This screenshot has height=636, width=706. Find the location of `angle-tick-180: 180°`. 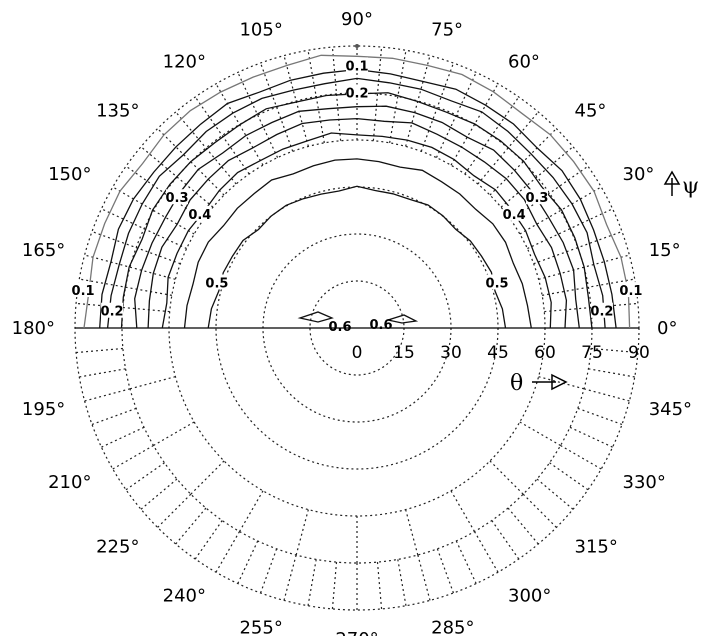

angle-tick-180: 180° is located at coordinates (33, 328).